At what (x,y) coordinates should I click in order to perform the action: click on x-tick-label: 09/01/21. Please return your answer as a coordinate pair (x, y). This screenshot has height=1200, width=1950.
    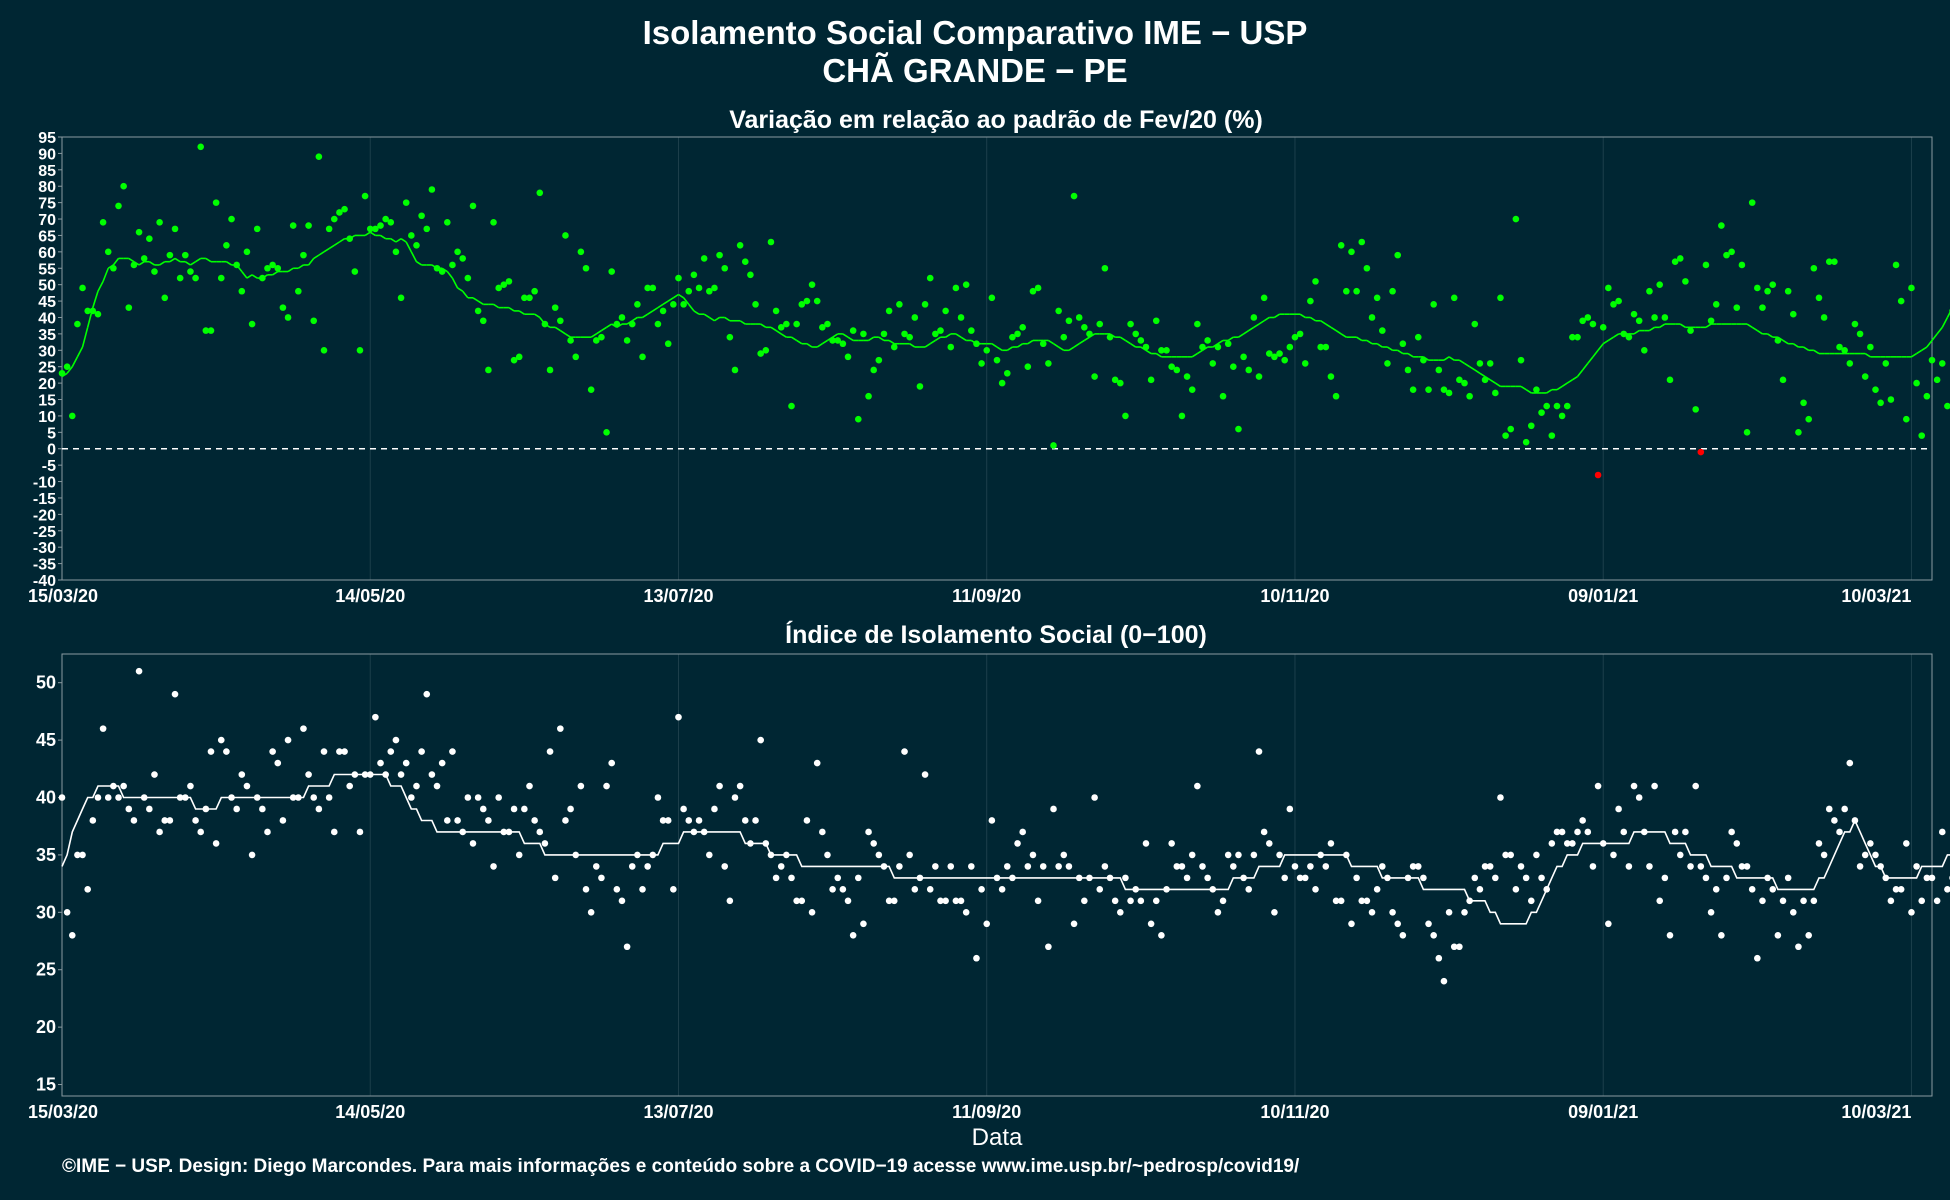
    Looking at the image, I should click on (1603, 1112).